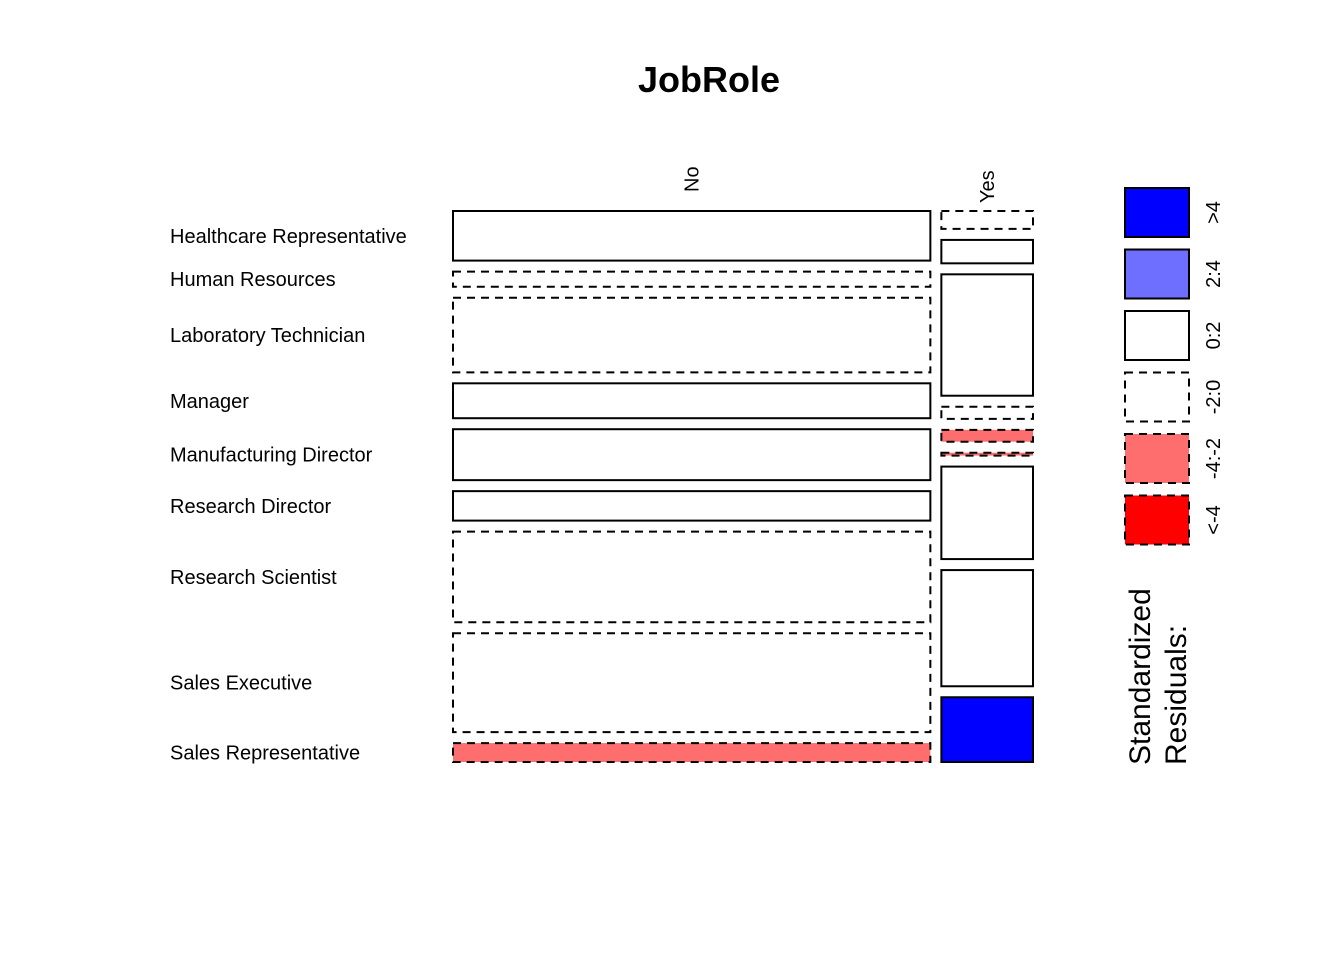  I want to click on legend-label-2-0: -2:0, so click(1214, 397).